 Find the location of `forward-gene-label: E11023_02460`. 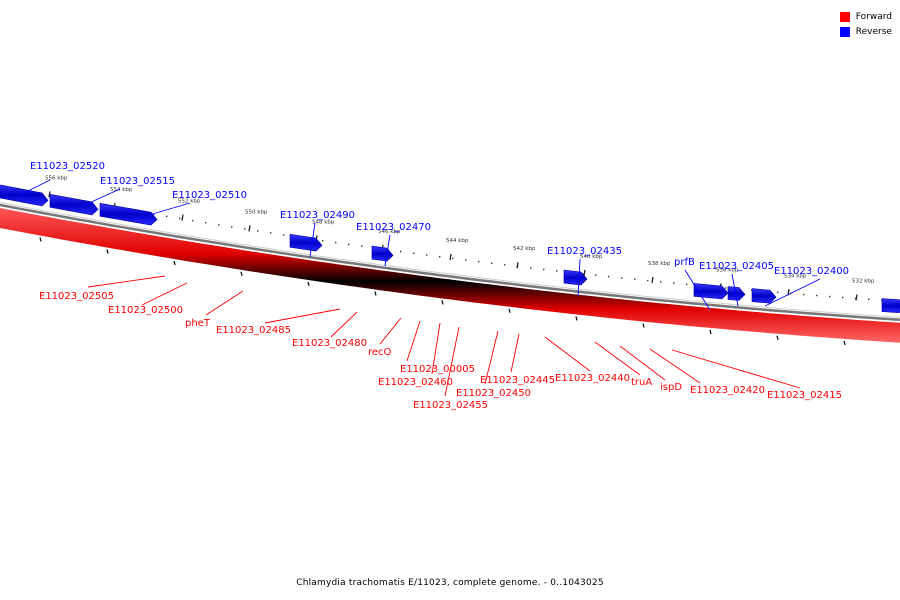

forward-gene-label: E11023_02460 is located at coordinates (415, 382).